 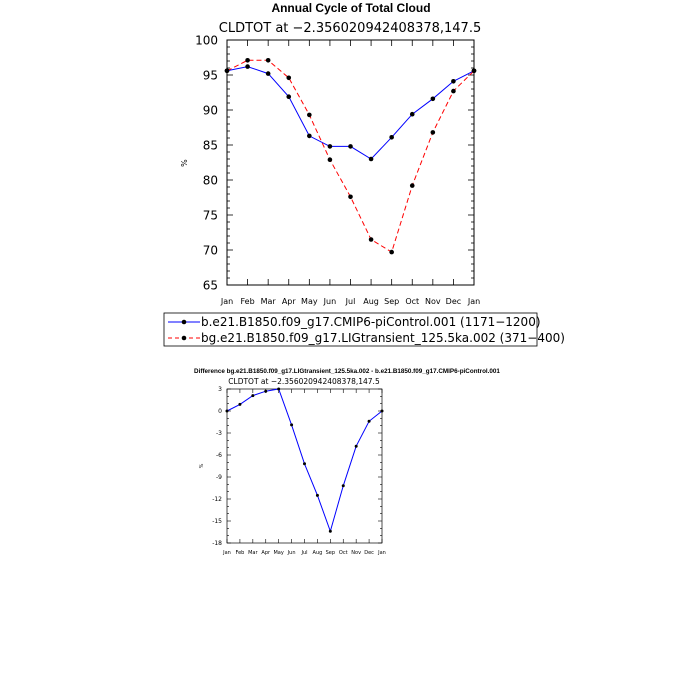 What do you see at coordinates (184, 322) in the screenshot?
I see `legend-marker-control` at bounding box center [184, 322].